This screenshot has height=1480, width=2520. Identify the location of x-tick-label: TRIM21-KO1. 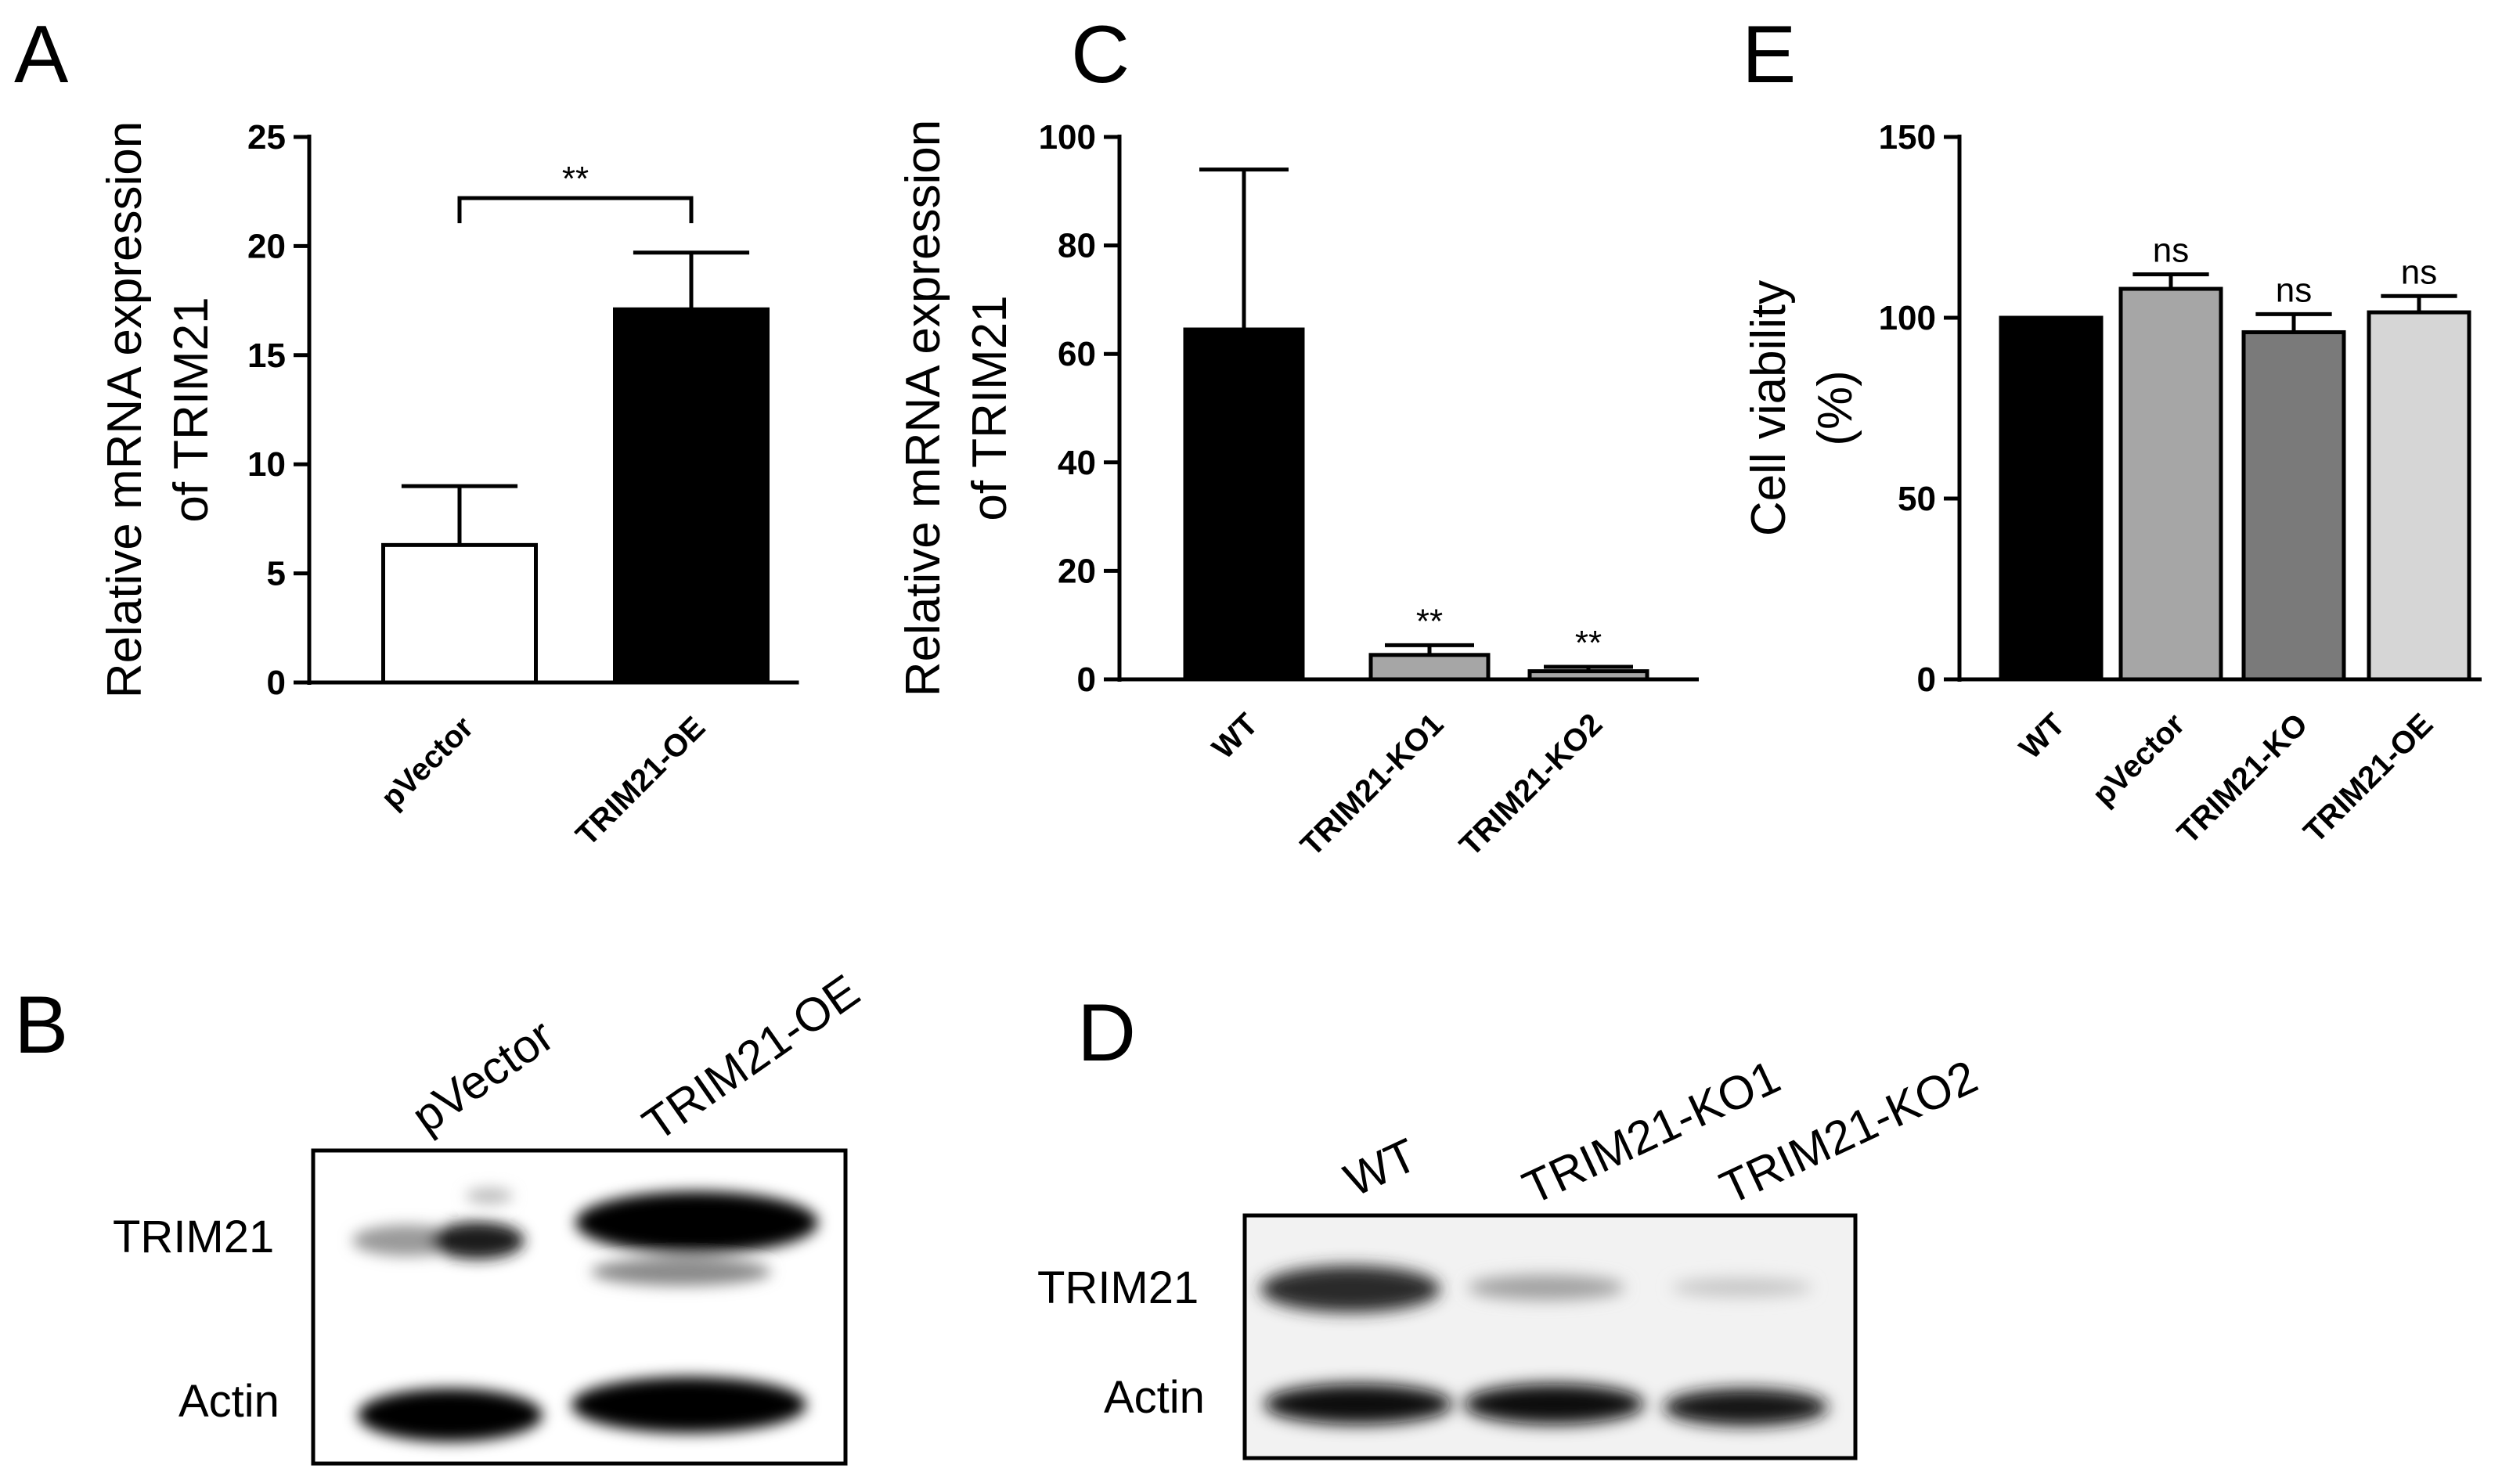
(1372, 785).